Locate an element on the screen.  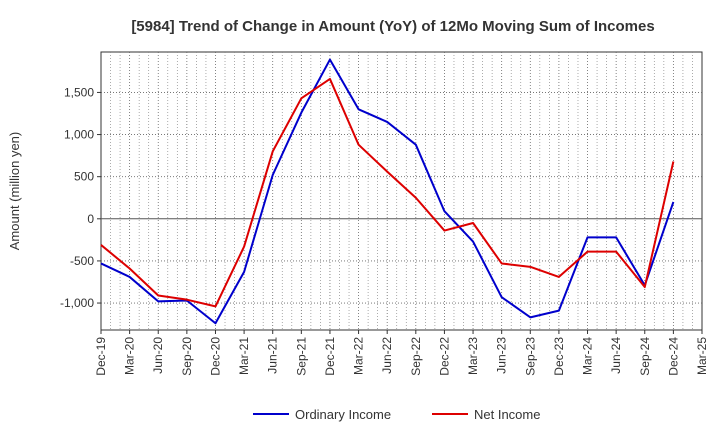
x-tick-label: Dec-21 is located at coordinates (330, 356).